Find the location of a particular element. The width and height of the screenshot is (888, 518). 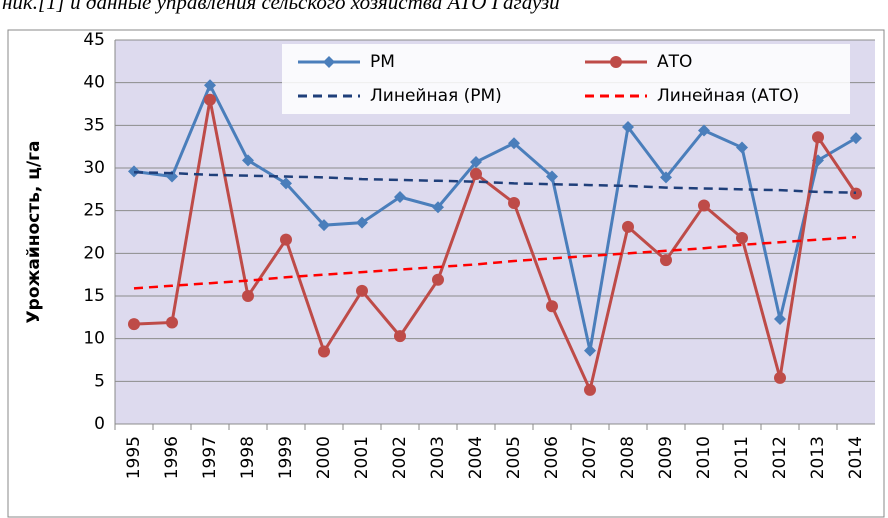

y-tick-label: 25 is located at coordinates (94, 211).